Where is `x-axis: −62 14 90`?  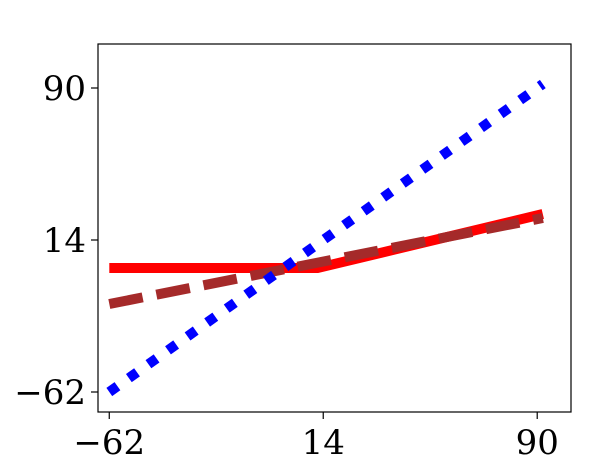 x-axis: −62 14 90 is located at coordinates (316, 437).